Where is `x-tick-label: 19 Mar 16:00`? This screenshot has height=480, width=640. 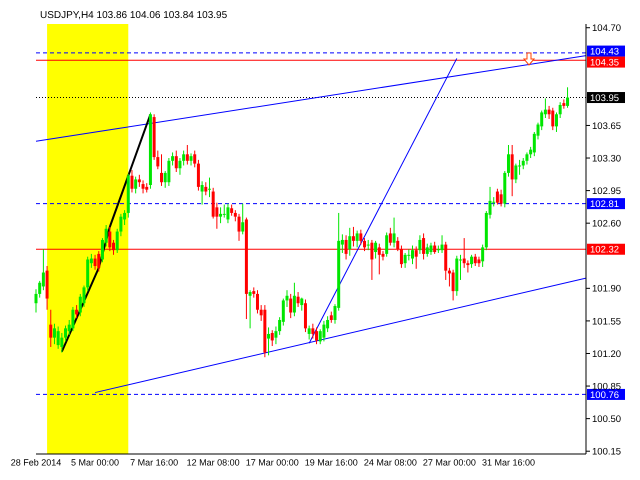
x-tick-label: 19 Mar 16:00 is located at coordinates (331, 462).